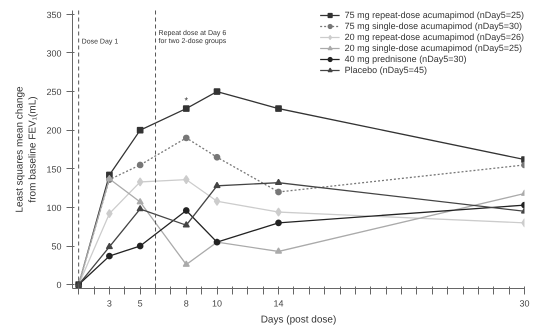 The image size is (536, 335). Describe the element at coordinates (186, 101) in the screenshot. I see `annotation: *` at that location.